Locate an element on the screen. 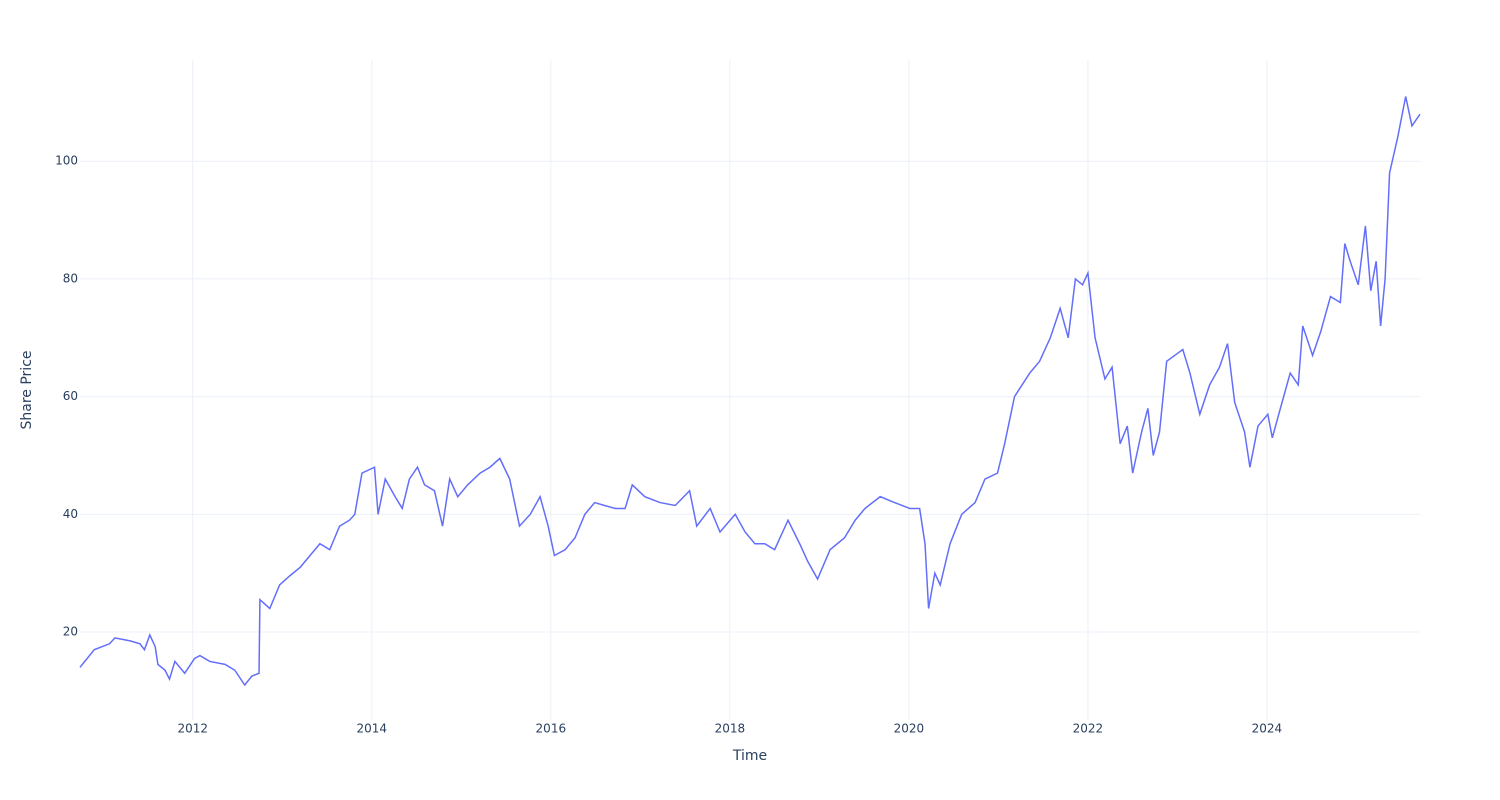 This screenshot has width=1500, height=800. x-tick-label: 2014 is located at coordinates (372, 729).